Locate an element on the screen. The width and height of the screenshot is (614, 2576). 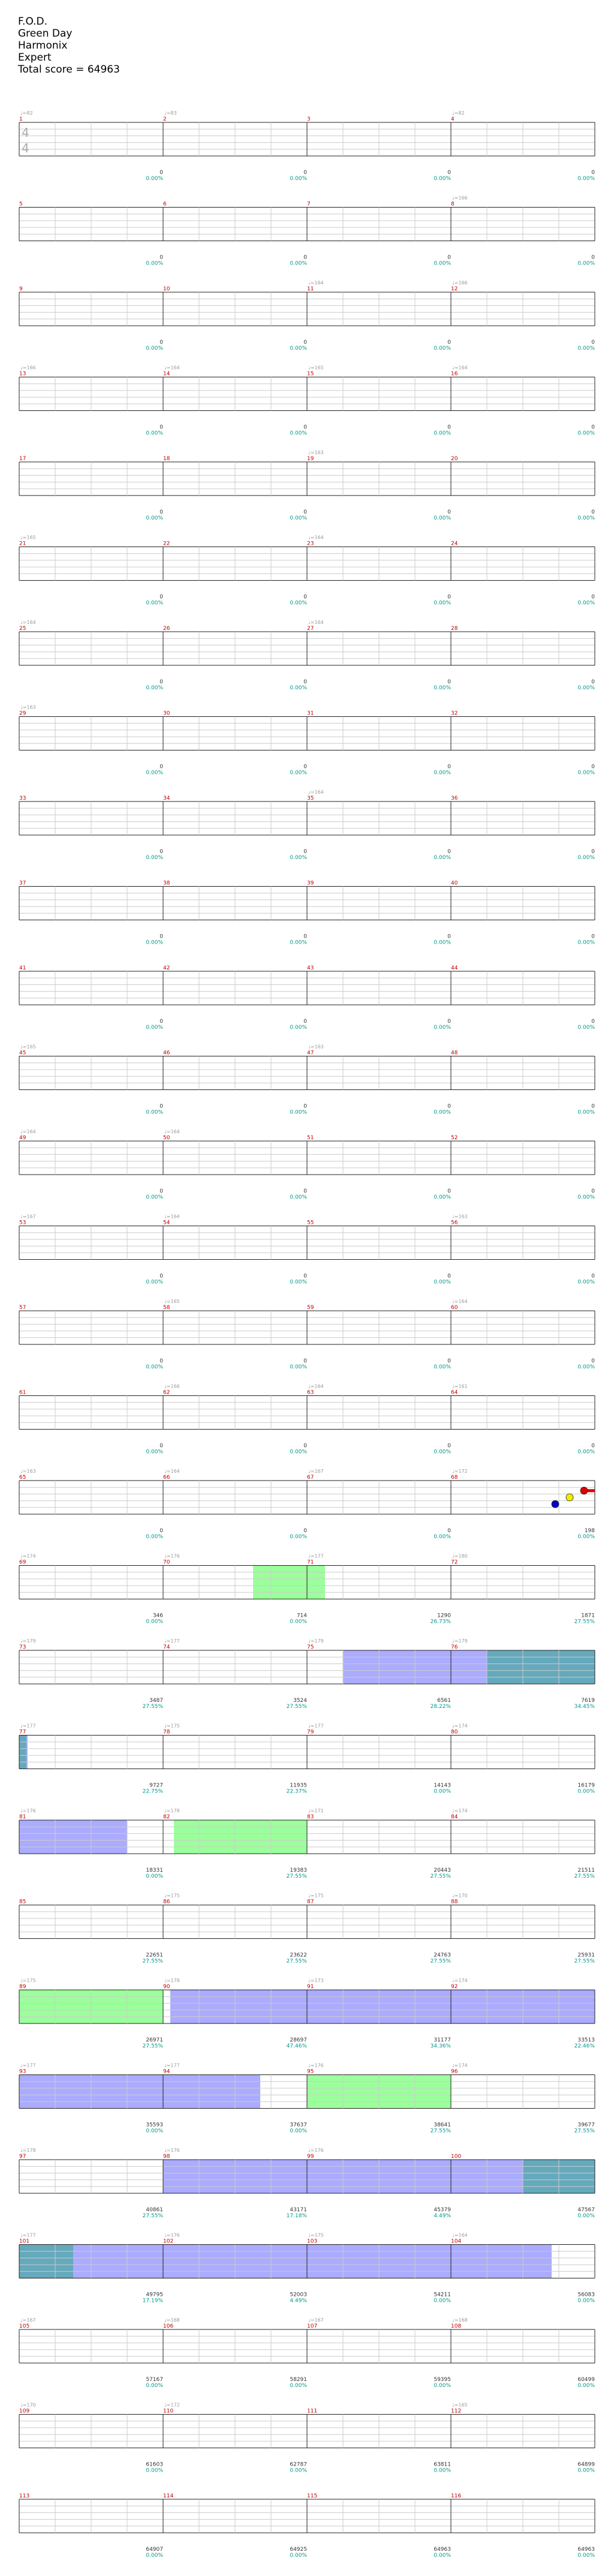
measure-number: 94 is located at coordinates (166, 2072).